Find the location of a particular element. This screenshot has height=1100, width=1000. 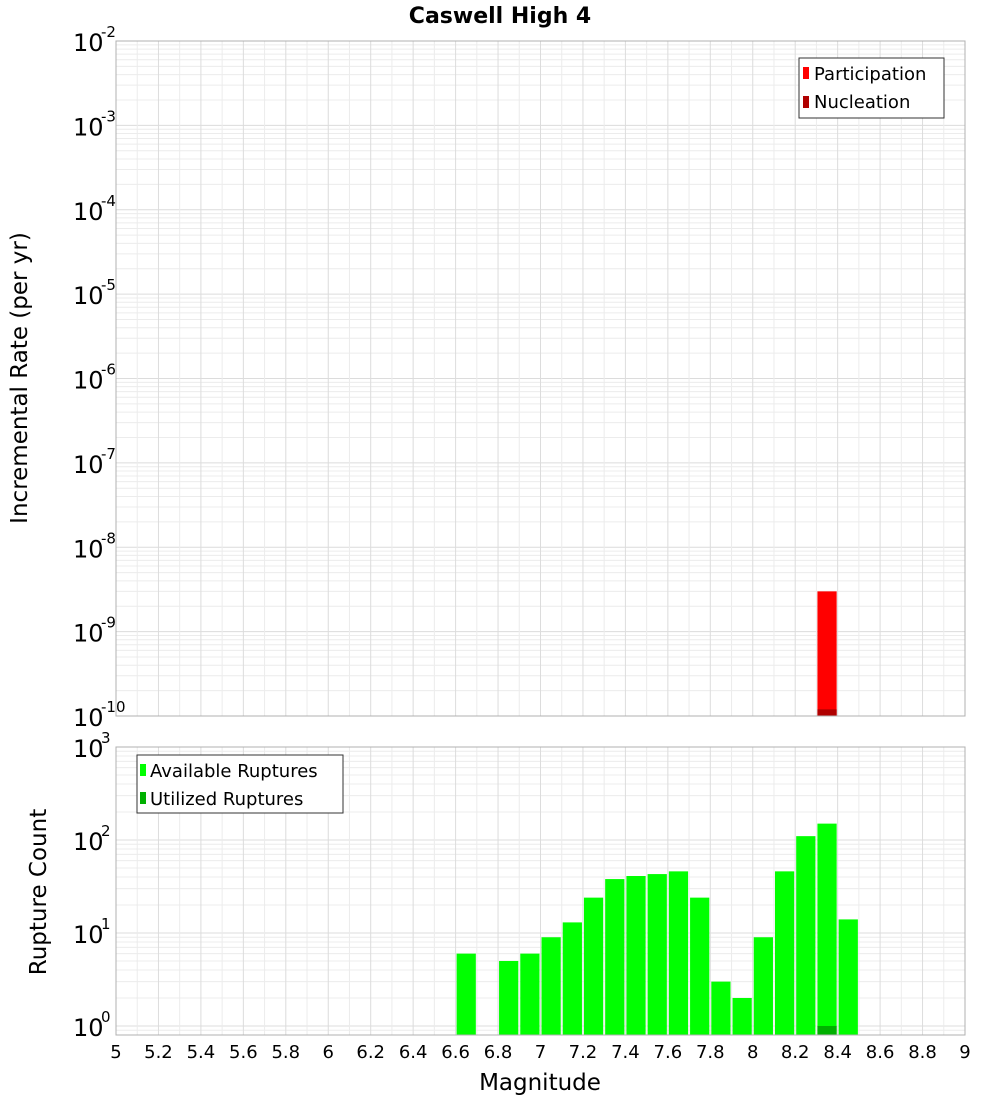

legend-label-participation: Participation is located at coordinates (870, 74).